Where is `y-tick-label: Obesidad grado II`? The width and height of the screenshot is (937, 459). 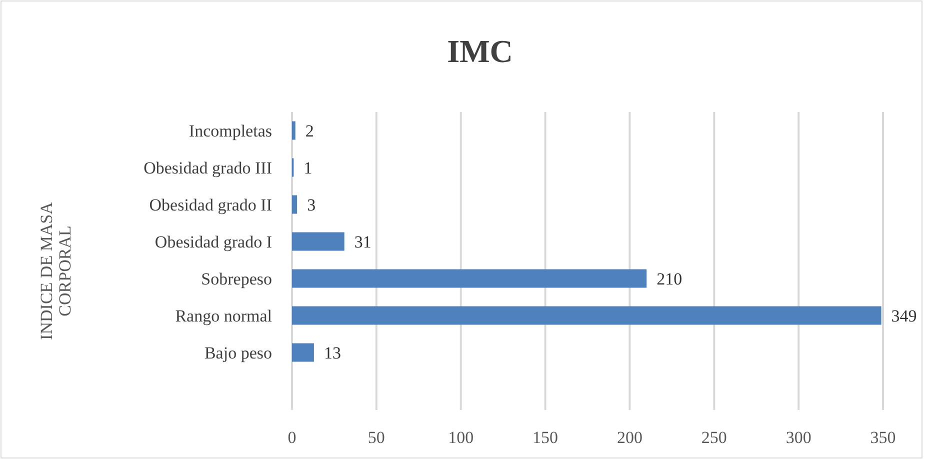
y-tick-label: Obesidad grado II is located at coordinates (210, 204).